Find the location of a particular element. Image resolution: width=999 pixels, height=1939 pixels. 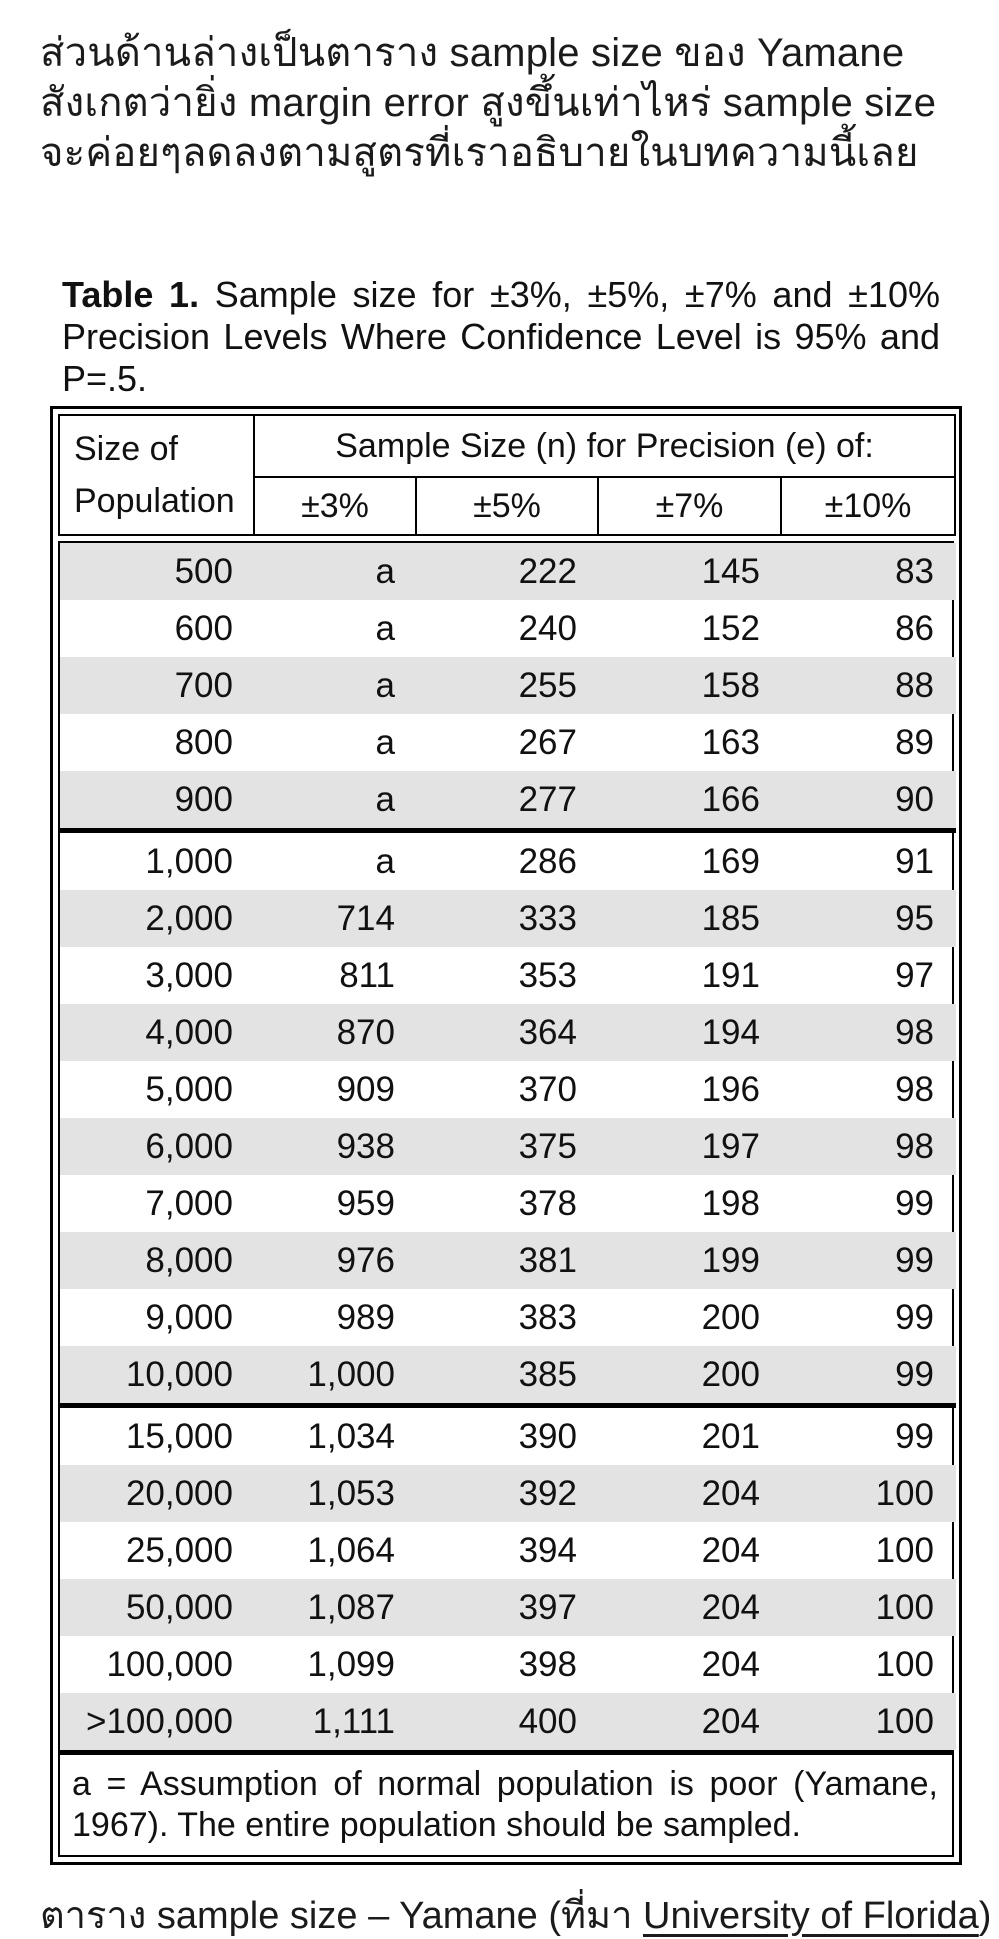

sample-size-cell: 1,087 is located at coordinates (351, 1607).